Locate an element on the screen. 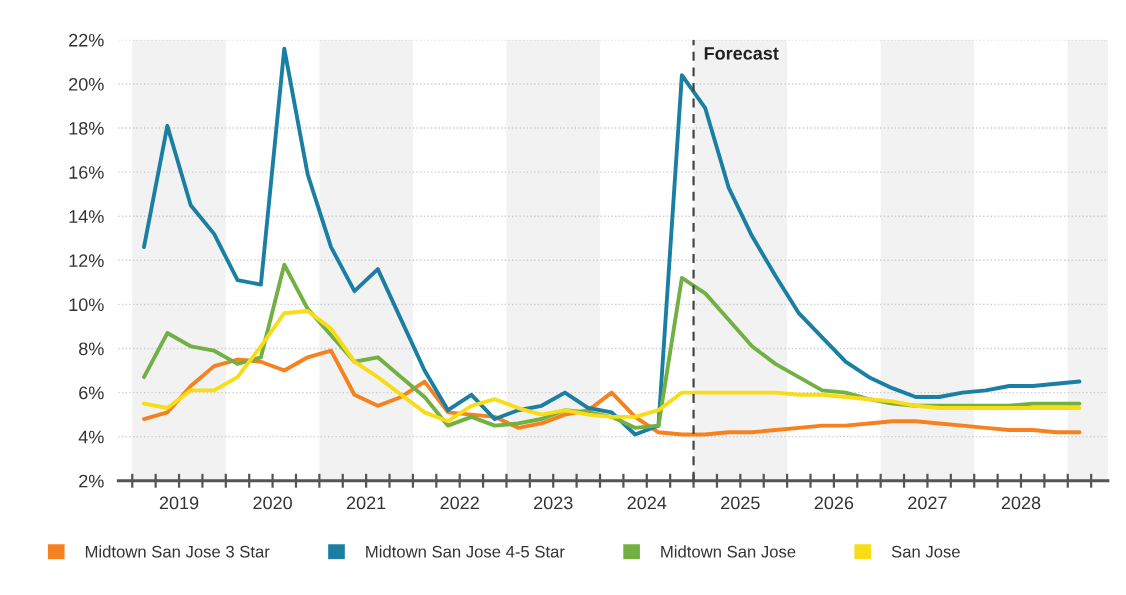  y-tick-label: 22% is located at coordinates (86, 40).